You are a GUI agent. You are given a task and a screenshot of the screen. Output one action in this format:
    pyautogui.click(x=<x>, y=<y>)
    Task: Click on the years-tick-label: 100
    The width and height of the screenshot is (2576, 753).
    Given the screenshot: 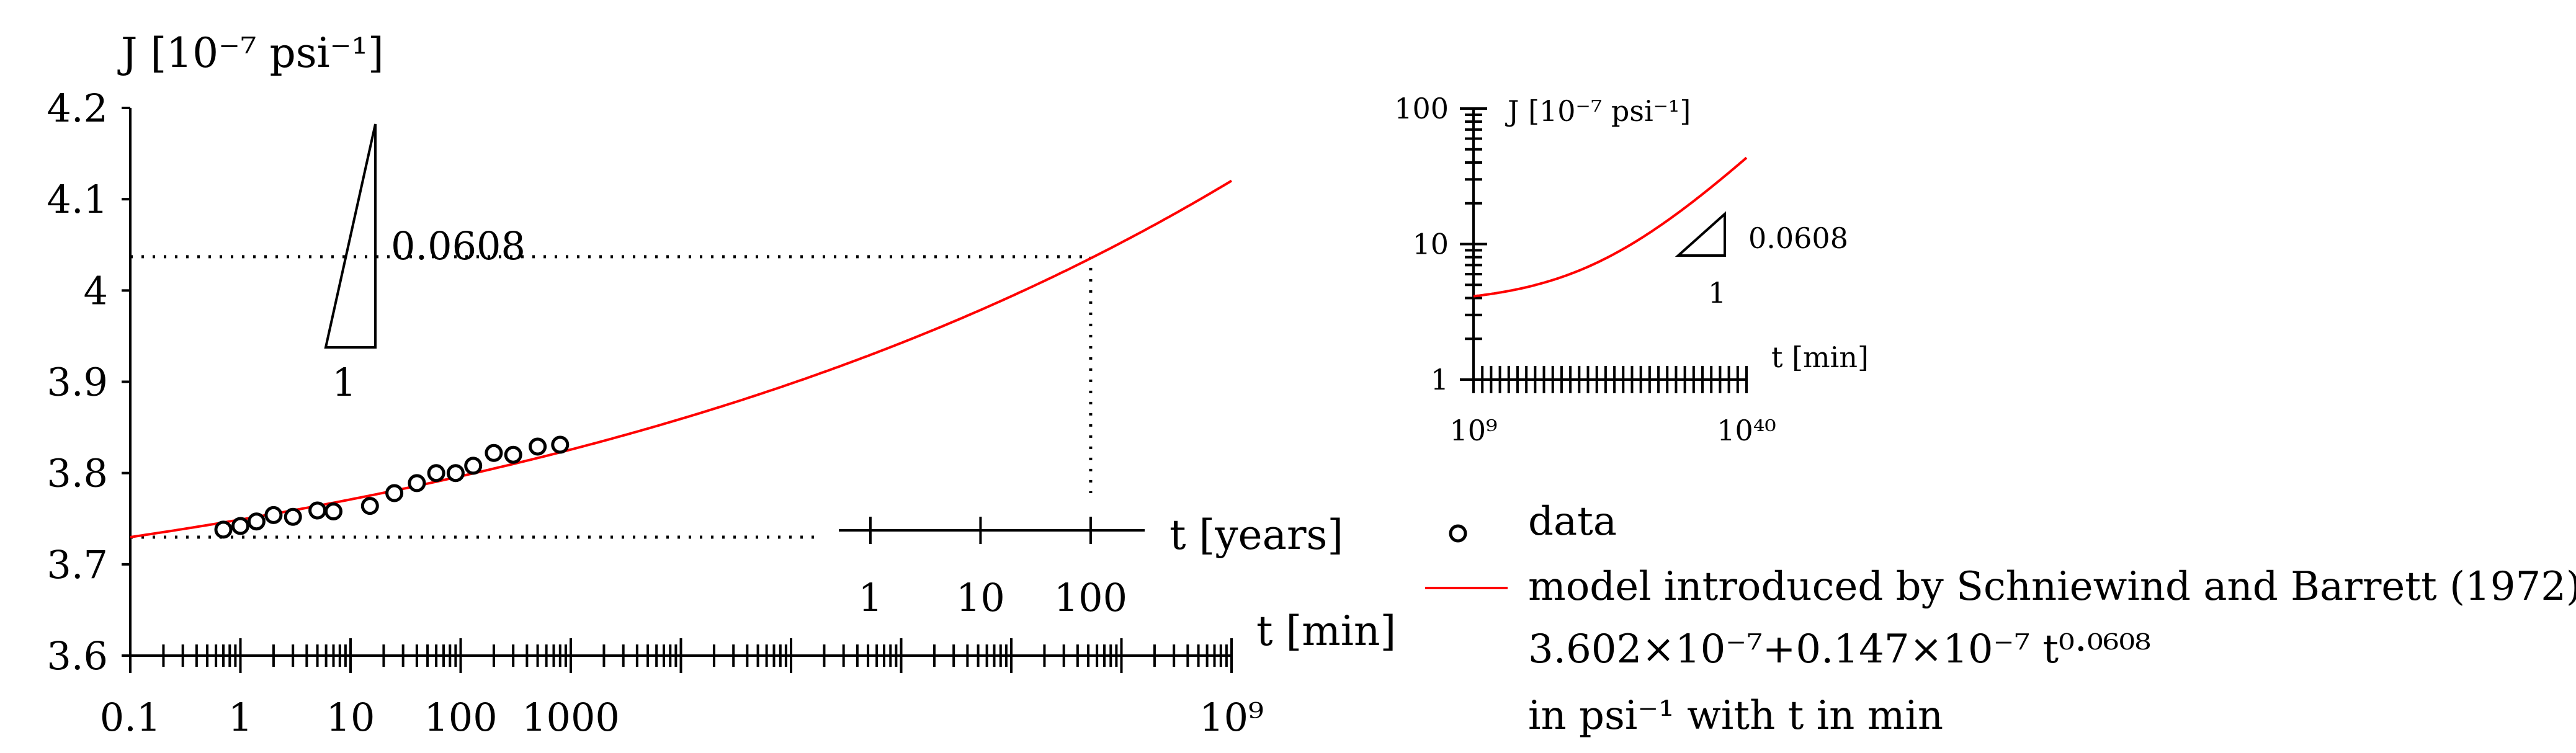 What is the action you would take?
    pyautogui.click(x=1090, y=597)
    